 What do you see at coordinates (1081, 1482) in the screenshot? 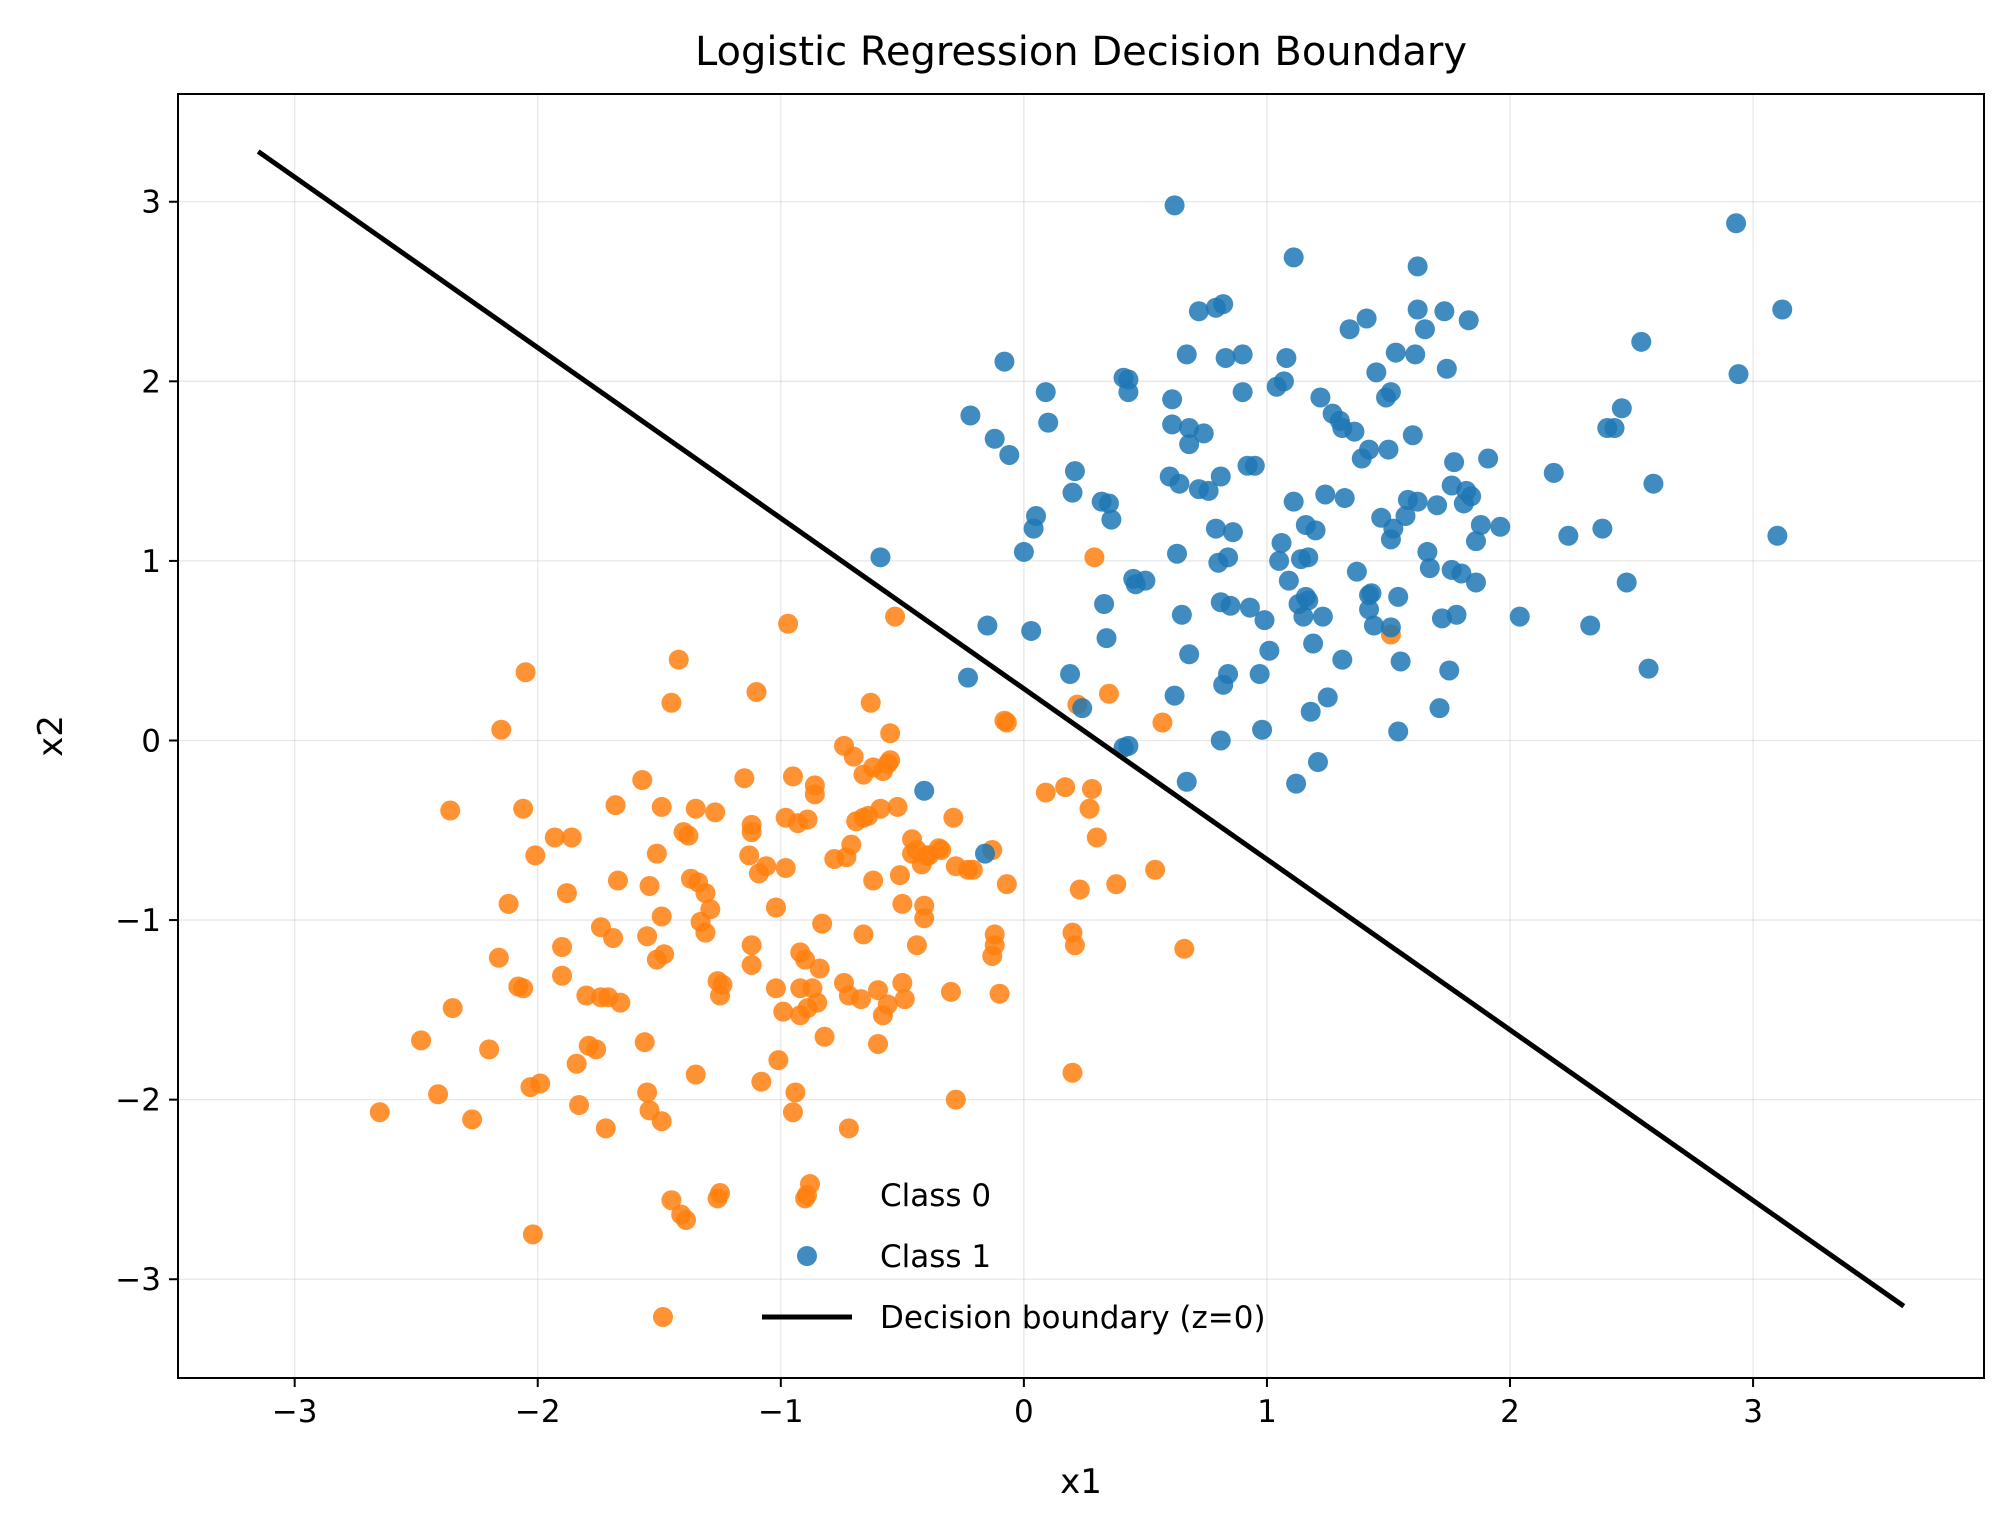
I see `x-axis-label: x1` at bounding box center [1081, 1482].